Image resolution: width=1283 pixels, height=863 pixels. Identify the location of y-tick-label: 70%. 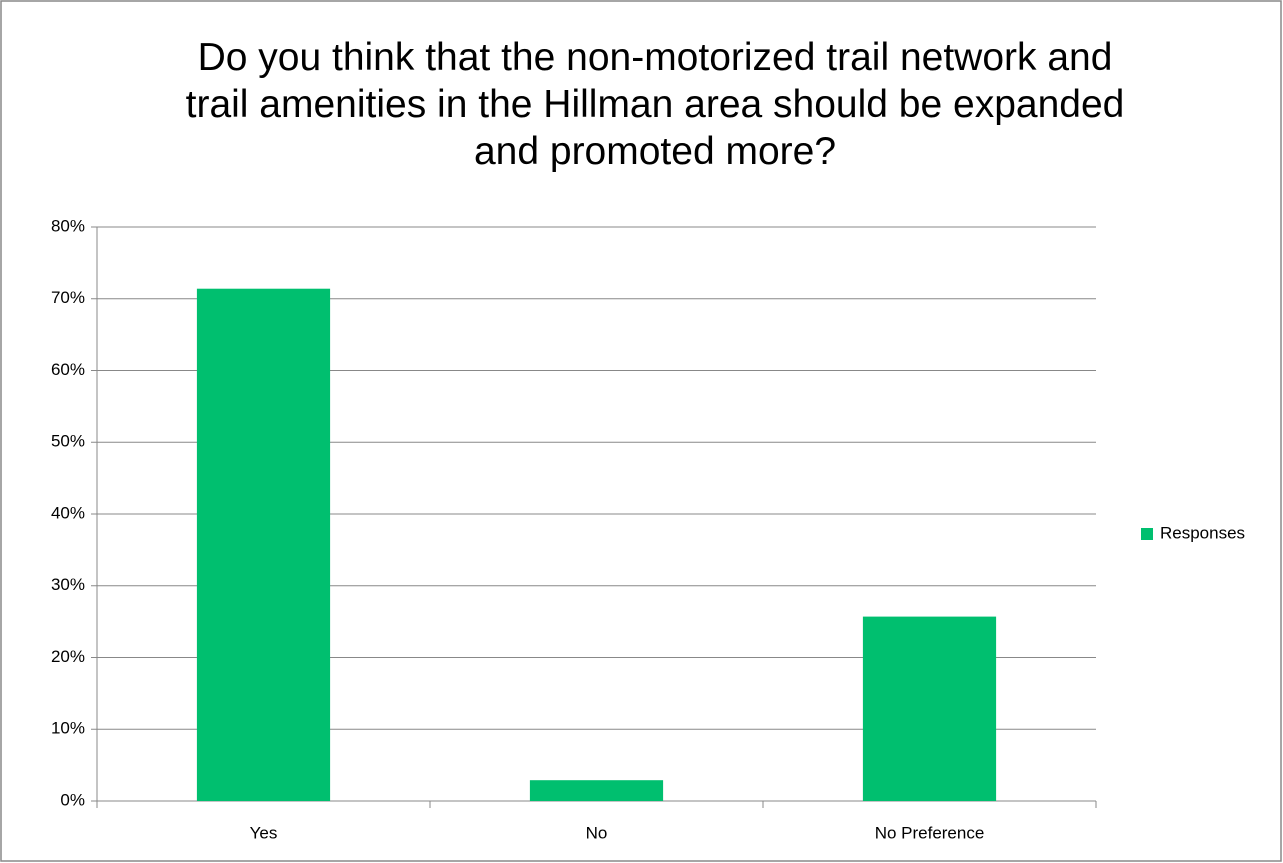
(68, 297).